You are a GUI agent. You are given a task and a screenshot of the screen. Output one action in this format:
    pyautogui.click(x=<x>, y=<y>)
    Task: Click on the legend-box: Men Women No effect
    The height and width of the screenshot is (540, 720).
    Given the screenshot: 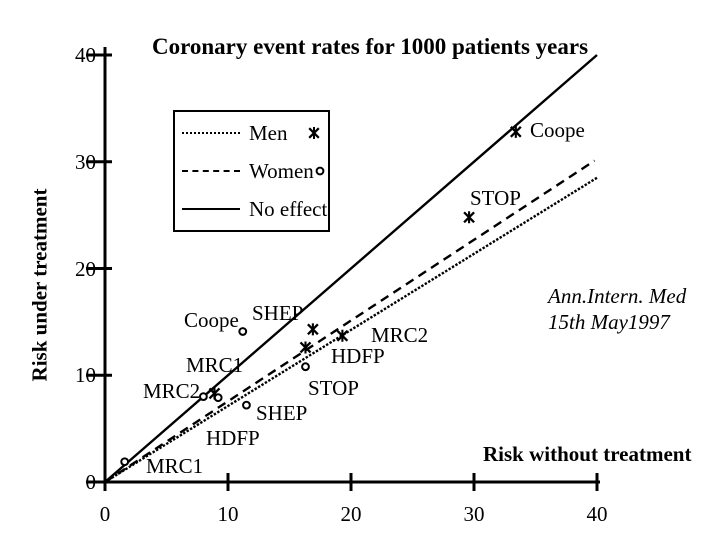 What is the action you would take?
    pyautogui.click(x=251, y=171)
    